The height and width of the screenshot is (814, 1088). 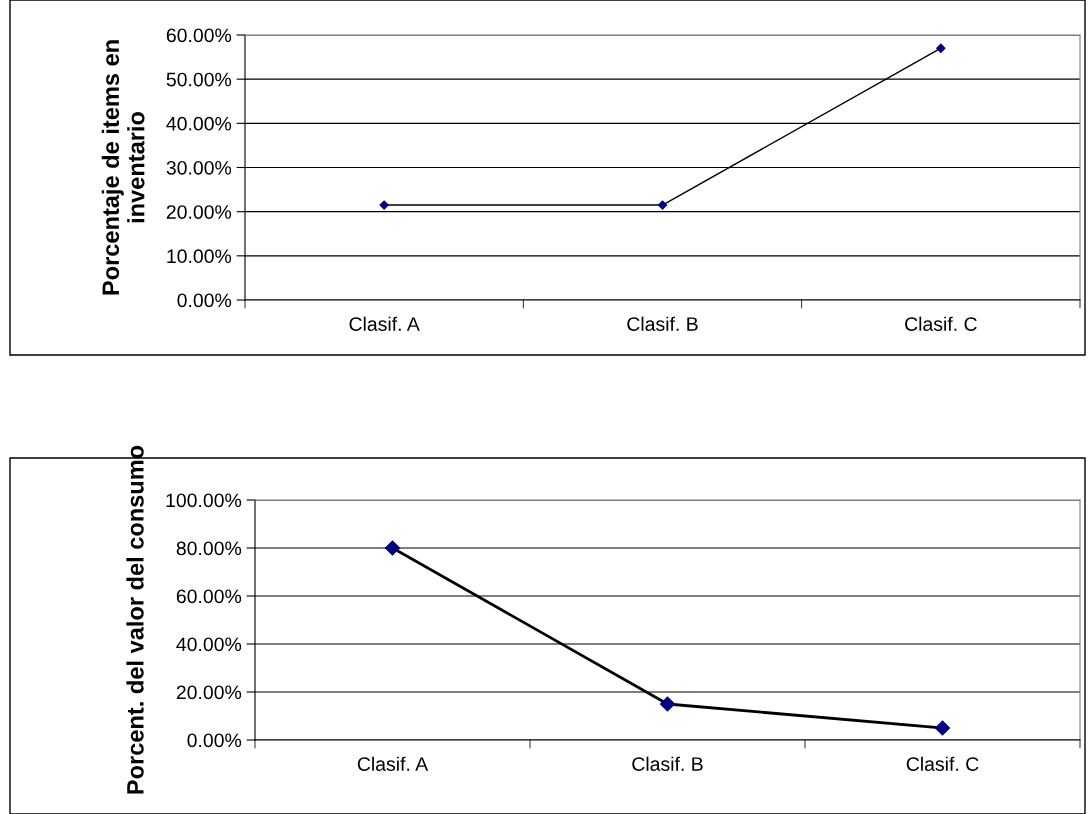 I want to click on y-tick-label: 30.00%, so click(x=199, y=167).